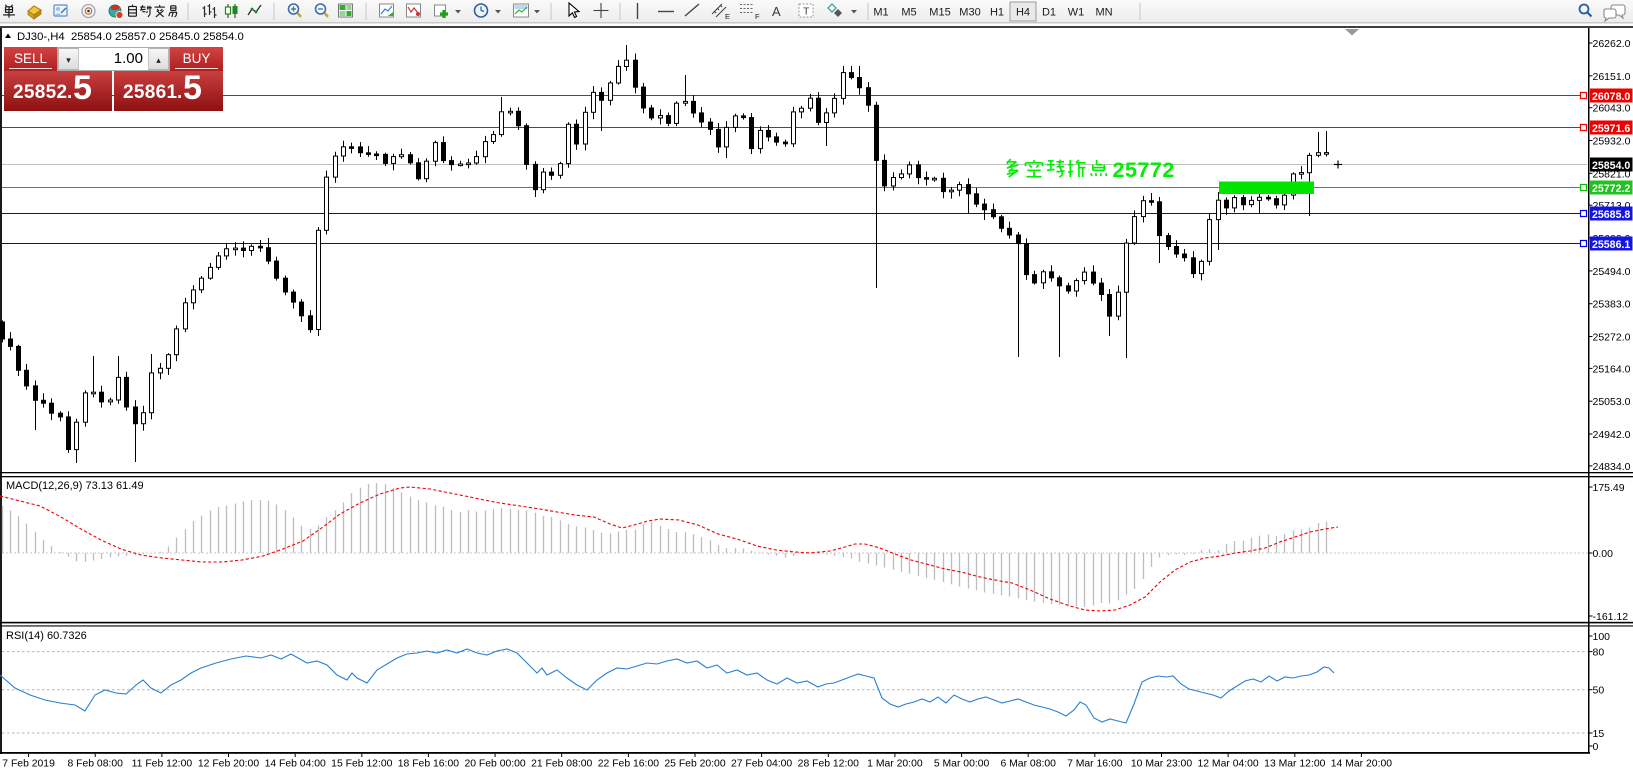 This screenshot has width=1633, height=772. Describe the element at coordinates (1294, 764) in the screenshot. I see `svg-text: 13 Mar 12:00` at that location.